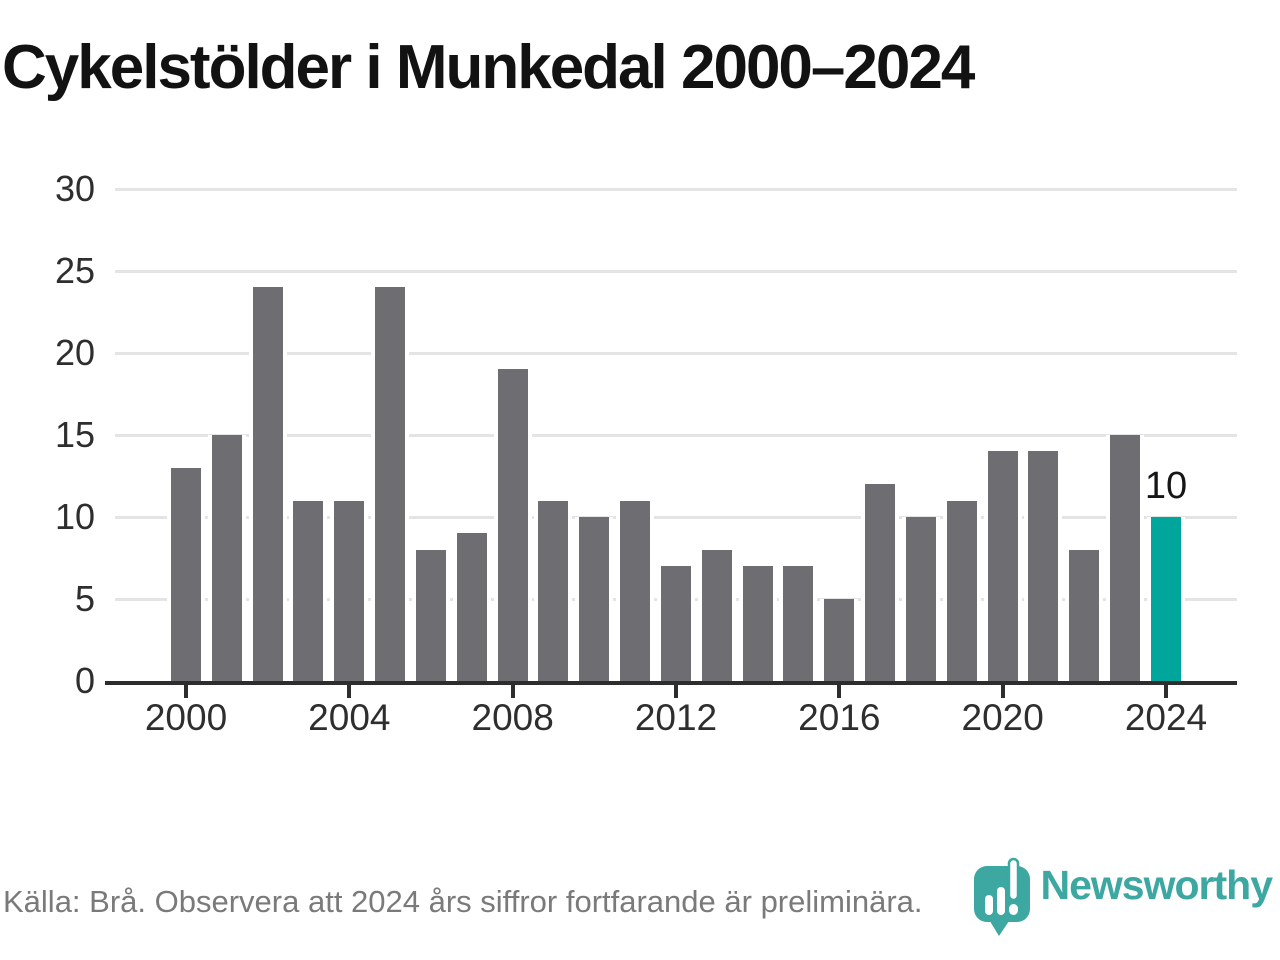 The image size is (1280, 960). What do you see at coordinates (716, 615) in the screenshot?
I see `bar-2013` at bounding box center [716, 615].